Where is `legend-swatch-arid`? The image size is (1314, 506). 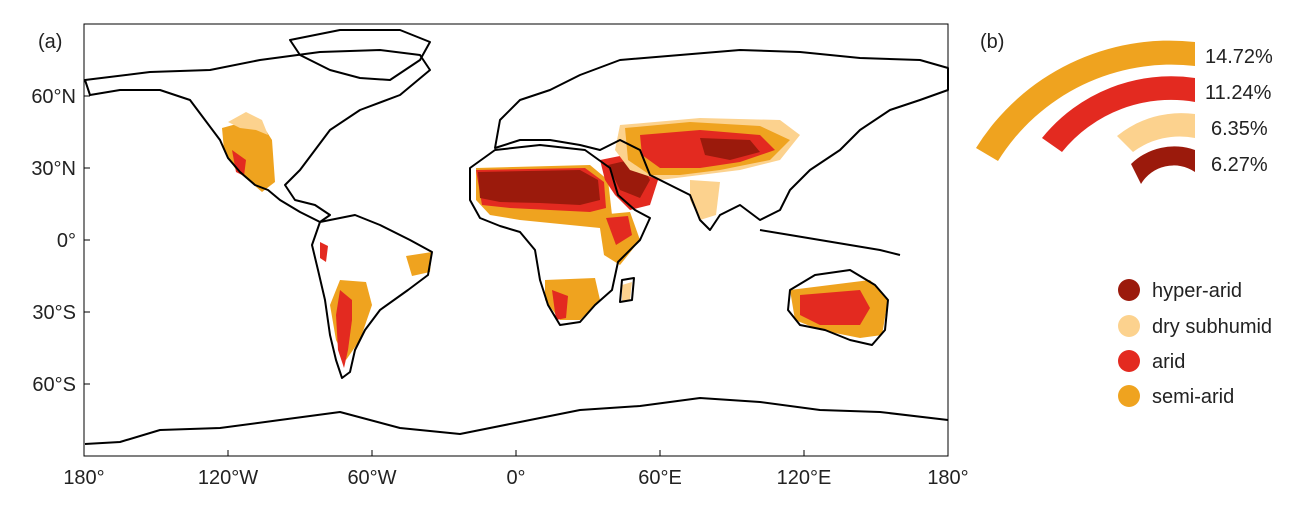 legend-swatch-arid is located at coordinates (1129, 361).